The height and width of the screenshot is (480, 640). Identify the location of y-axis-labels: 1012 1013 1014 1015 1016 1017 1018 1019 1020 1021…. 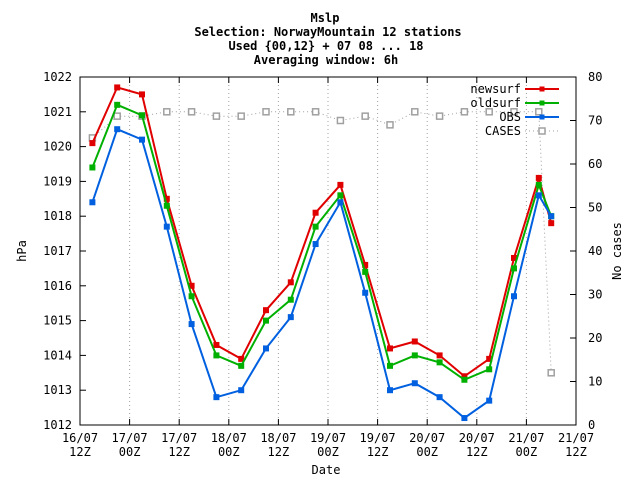
(57, 251).